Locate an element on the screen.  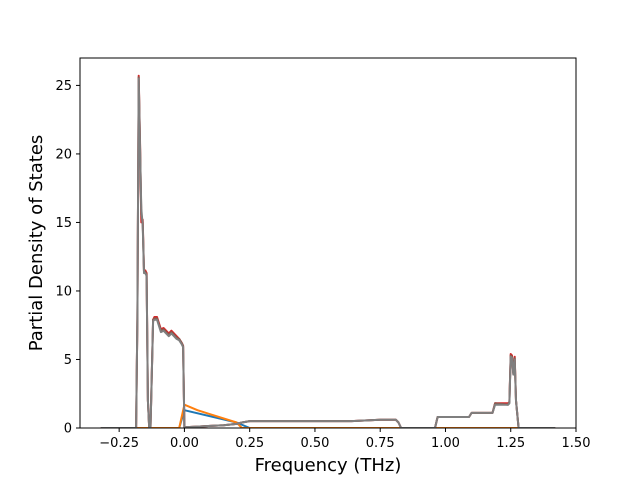
x-tick-label: 0.25 is located at coordinates (249, 443).